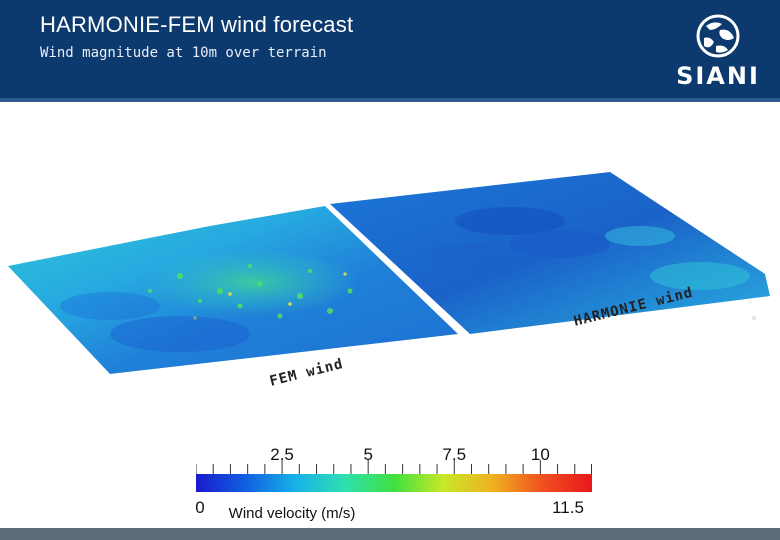  I want to click on colorbar-ticks, so click(394, 467).